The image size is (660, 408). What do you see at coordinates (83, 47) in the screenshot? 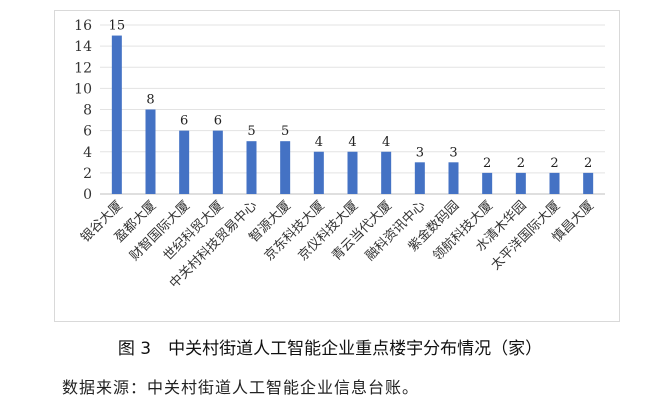
I see `y-tick-label: 14` at bounding box center [83, 47].